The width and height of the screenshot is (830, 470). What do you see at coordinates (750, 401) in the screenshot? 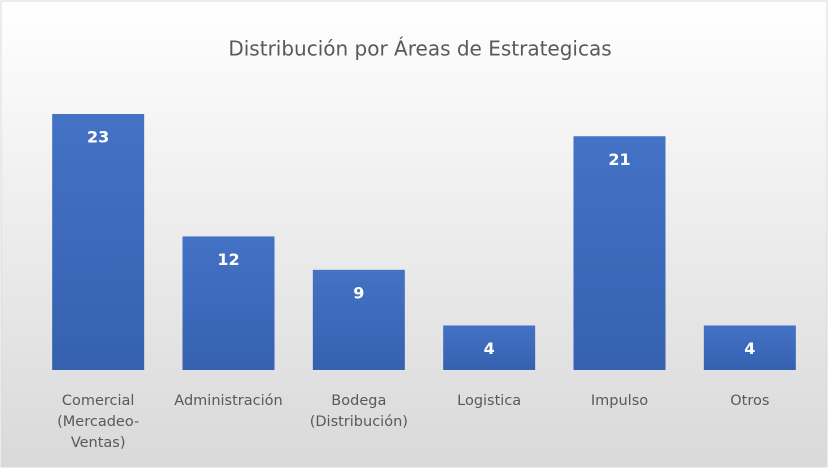
I see `x-tick-label: Otros` at bounding box center [750, 401].